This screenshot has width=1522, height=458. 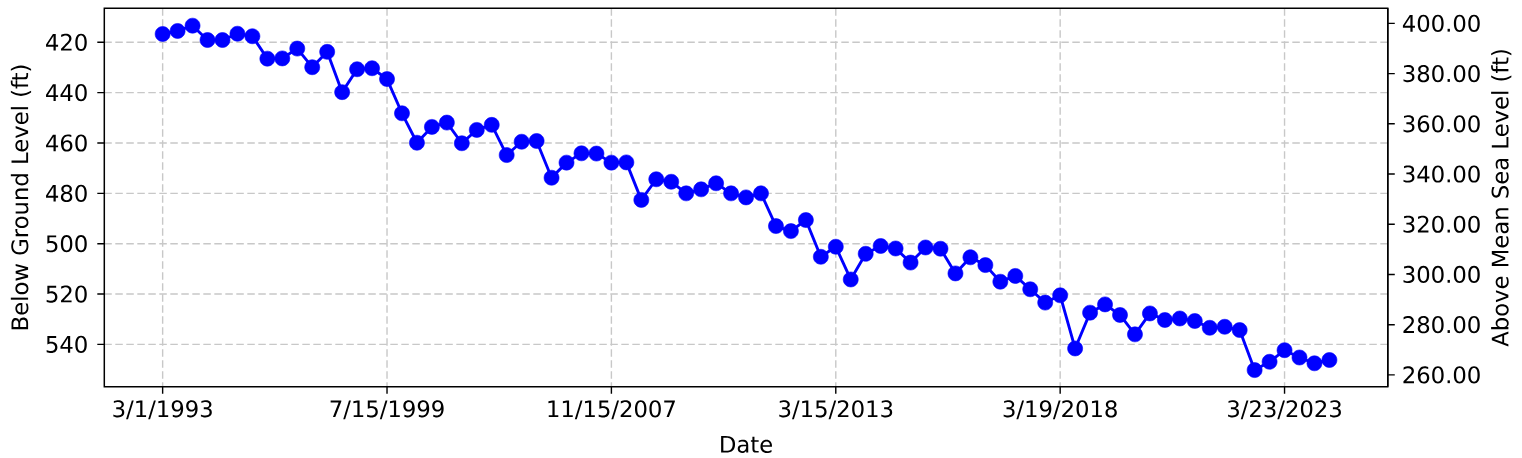 What do you see at coordinates (1441, 325) in the screenshot?
I see `y2-tick-label: 280.00` at bounding box center [1441, 325].